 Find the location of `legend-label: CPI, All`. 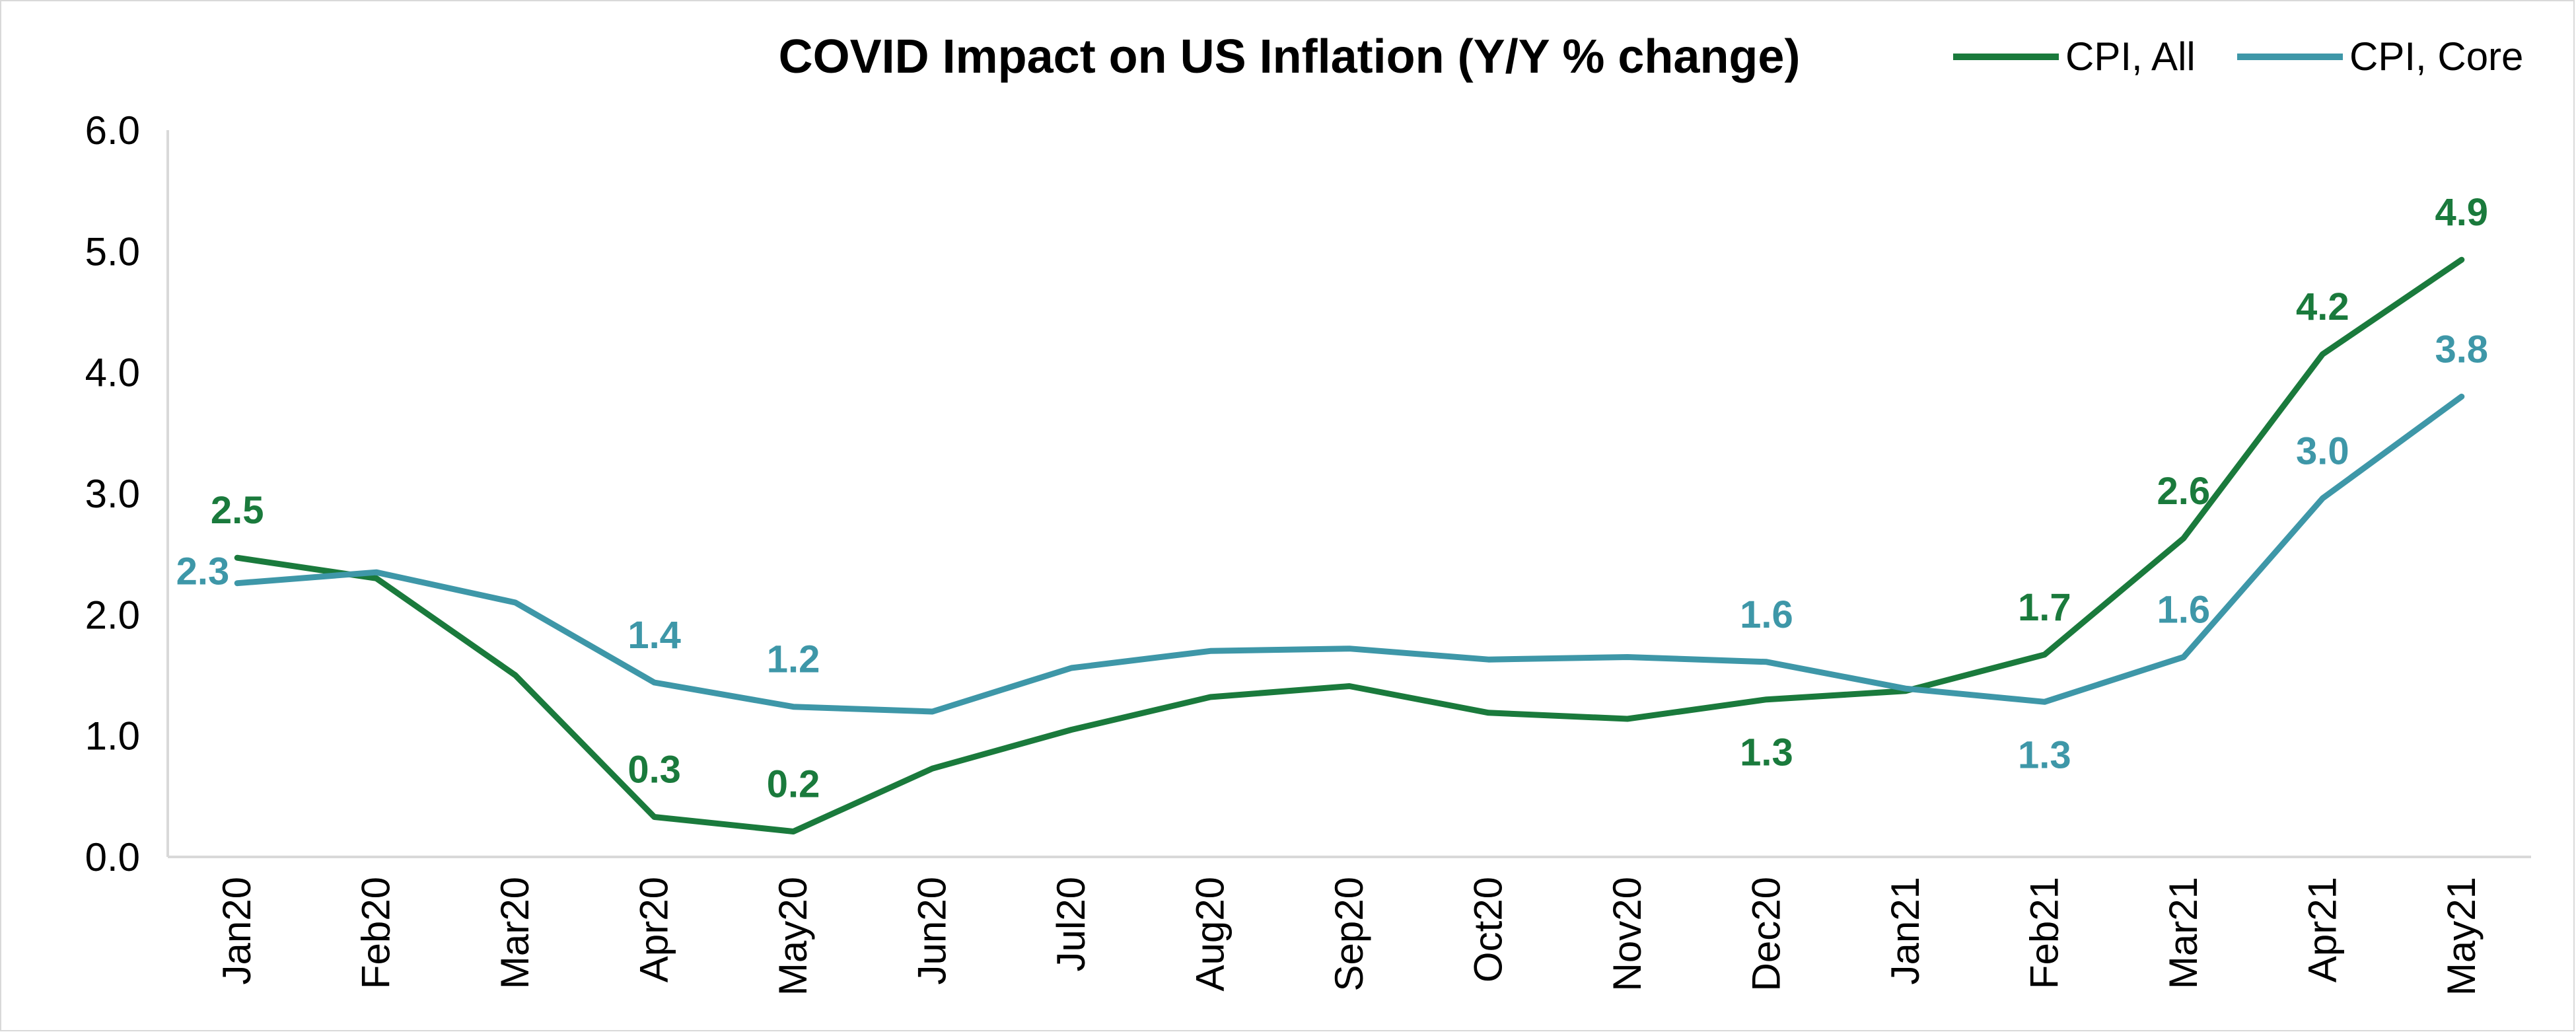

legend-label: CPI, All is located at coordinates (2130, 56).